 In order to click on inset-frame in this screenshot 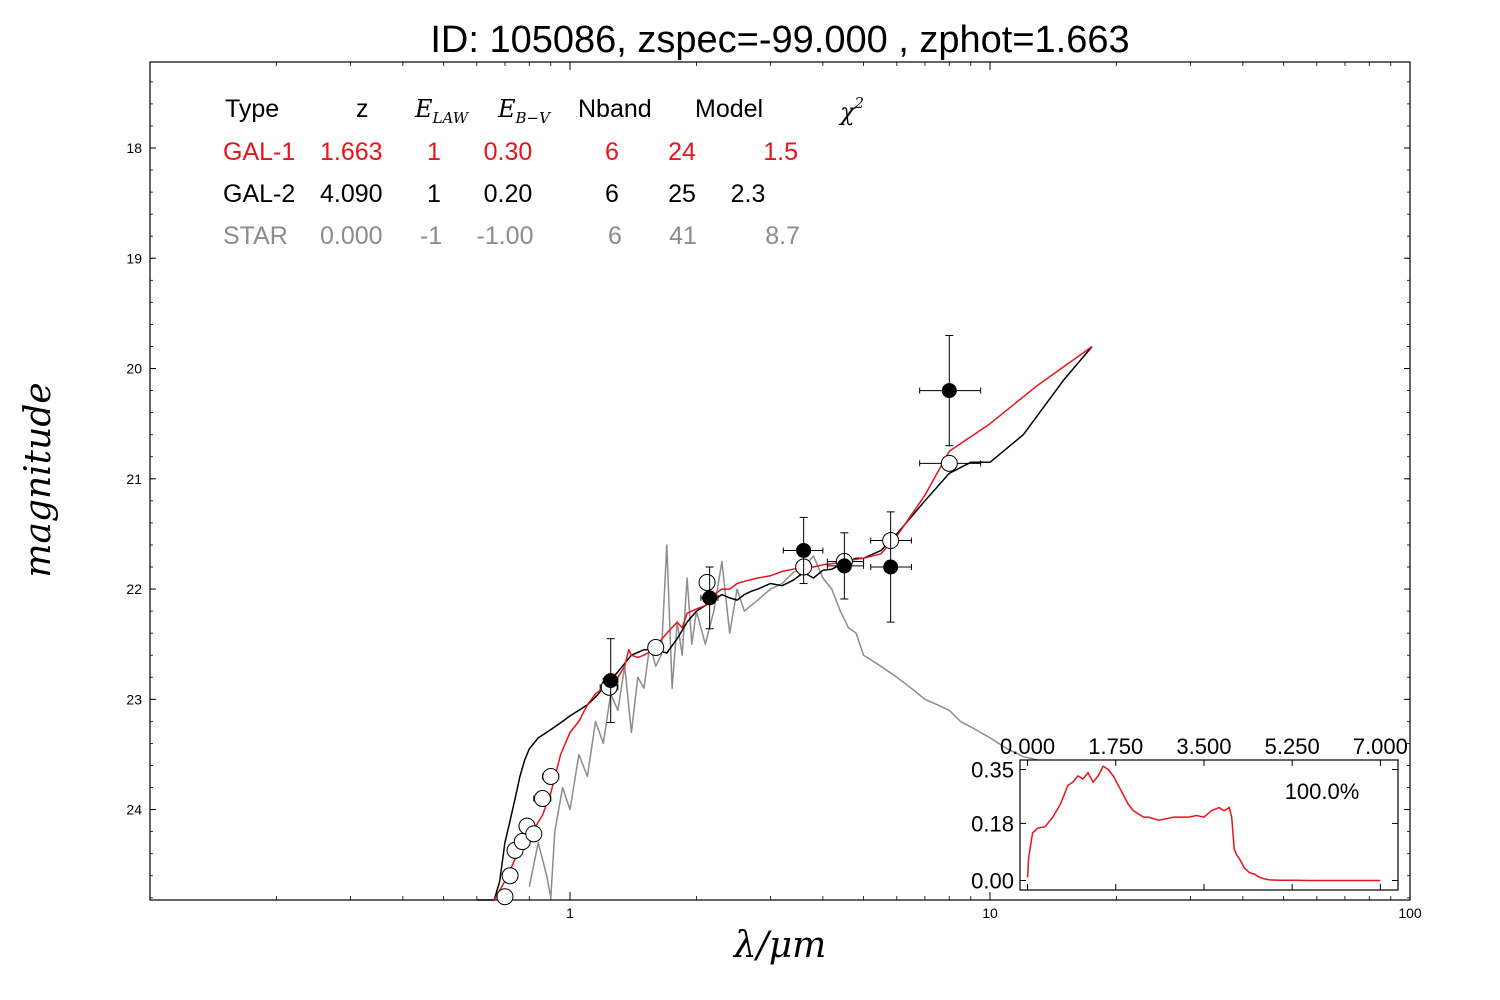, I will do `click(1209, 825)`.